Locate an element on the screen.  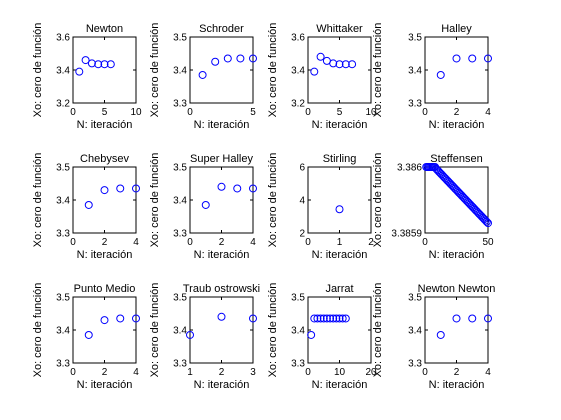
subplot-title: Traub ostrowski is located at coordinates (221, 289).